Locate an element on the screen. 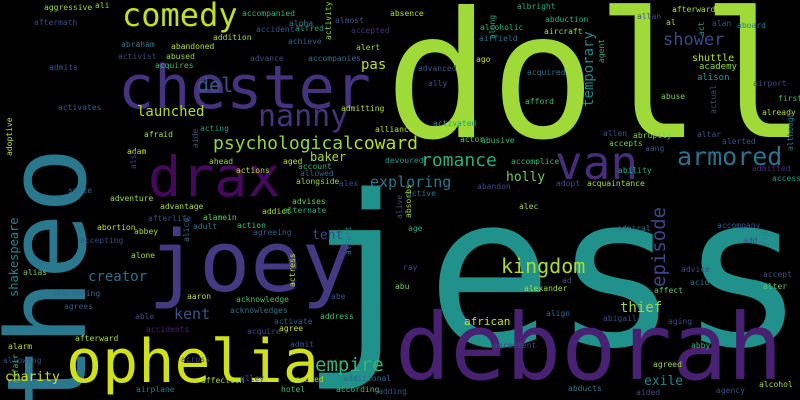 The height and width of the screenshot is (400, 800). word-agreed: agreed is located at coordinates (667, 364).